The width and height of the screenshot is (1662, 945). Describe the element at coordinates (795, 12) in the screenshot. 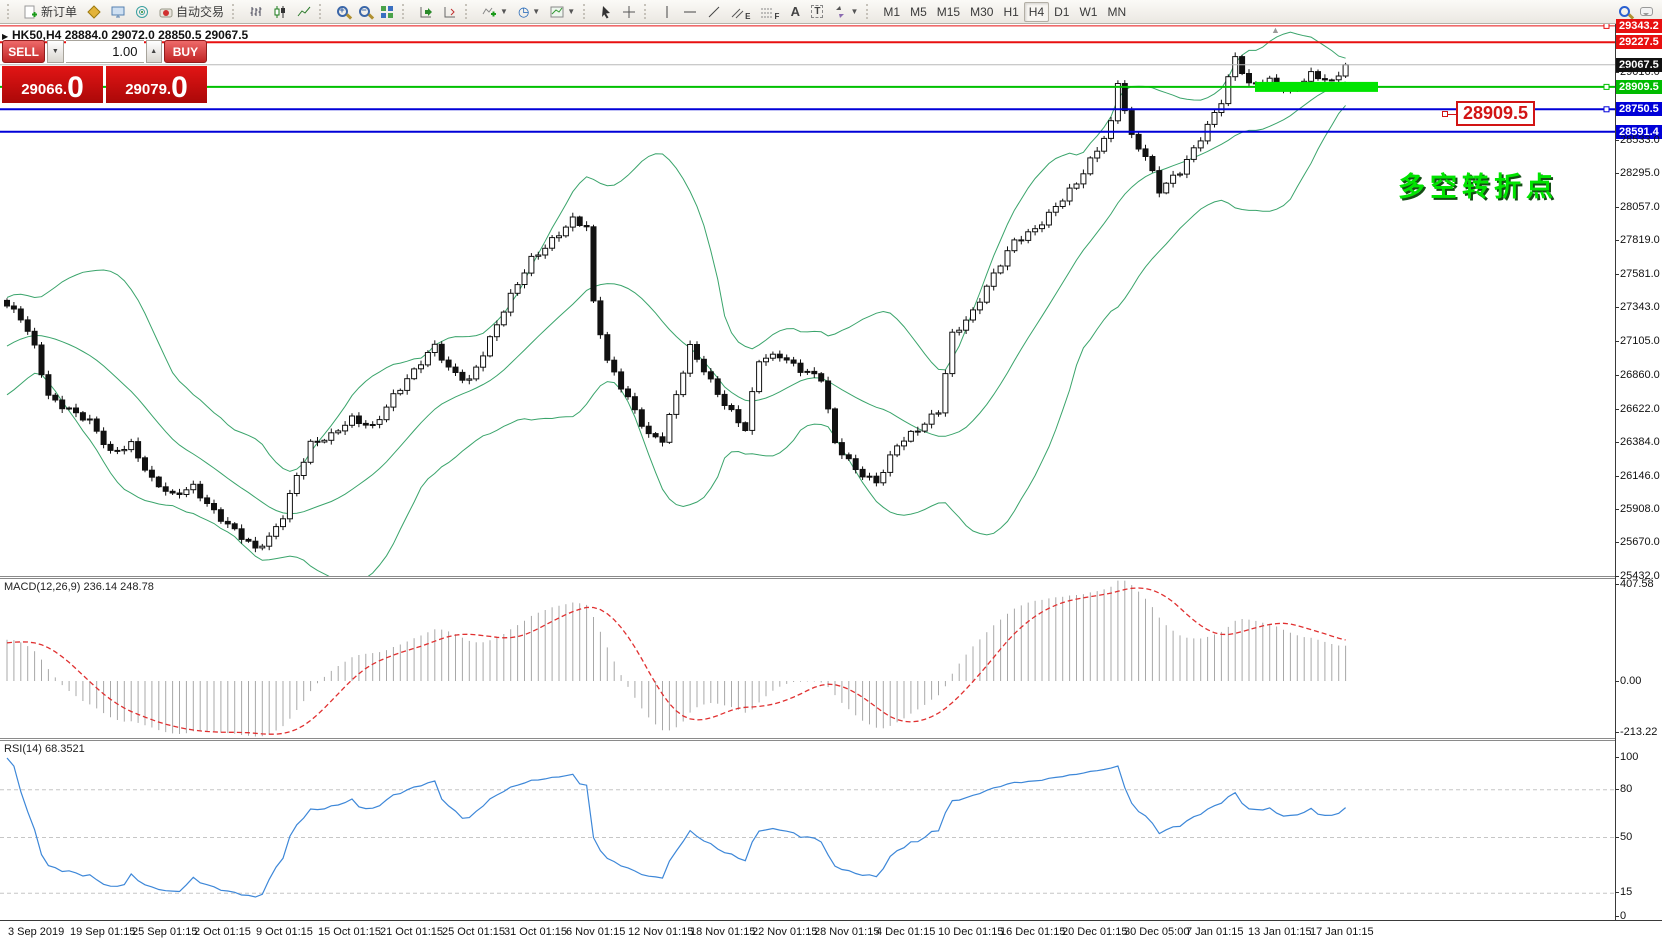

I see `text-tool-button: A` at that location.